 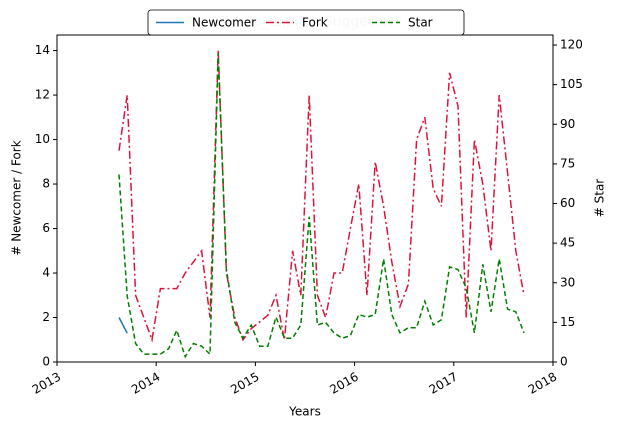 I want to click on y-tick-label: 4, so click(x=46, y=273).